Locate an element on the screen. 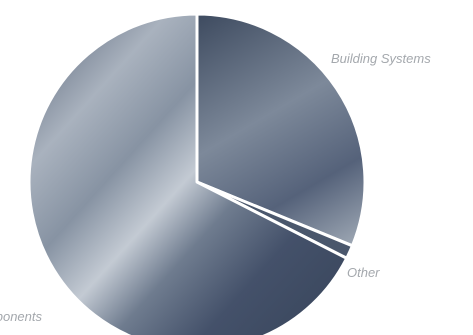  slice-label-other: Other is located at coordinates (363, 272).